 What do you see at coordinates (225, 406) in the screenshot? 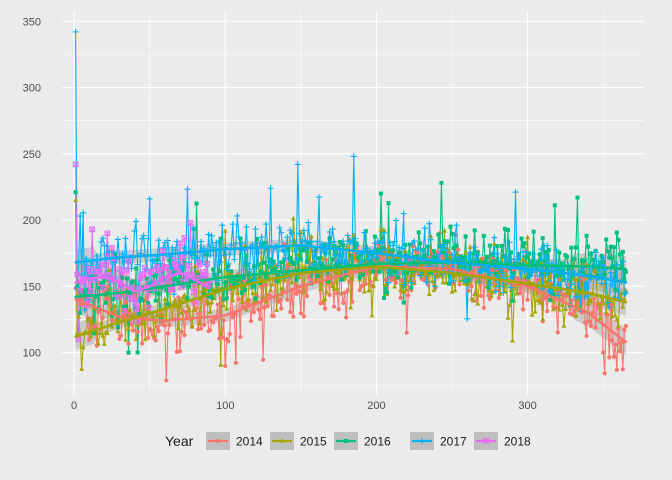
I see `x-tick-label: 100` at bounding box center [225, 406].